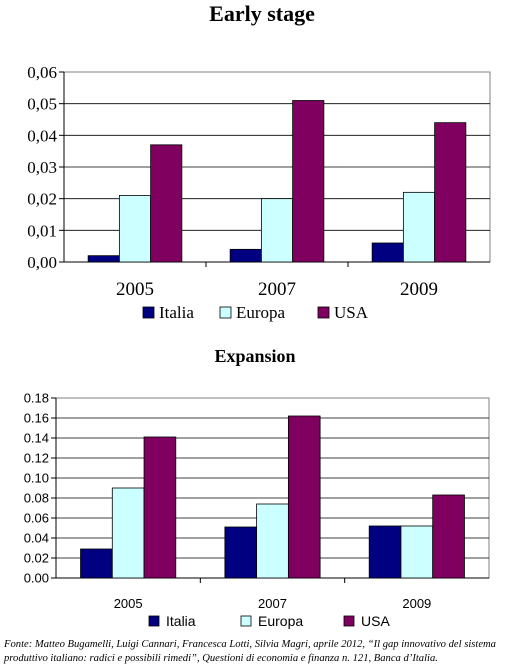  What do you see at coordinates (42, 199) in the screenshot?
I see `y-tick-label: 0,02` at bounding box center [42, 199].